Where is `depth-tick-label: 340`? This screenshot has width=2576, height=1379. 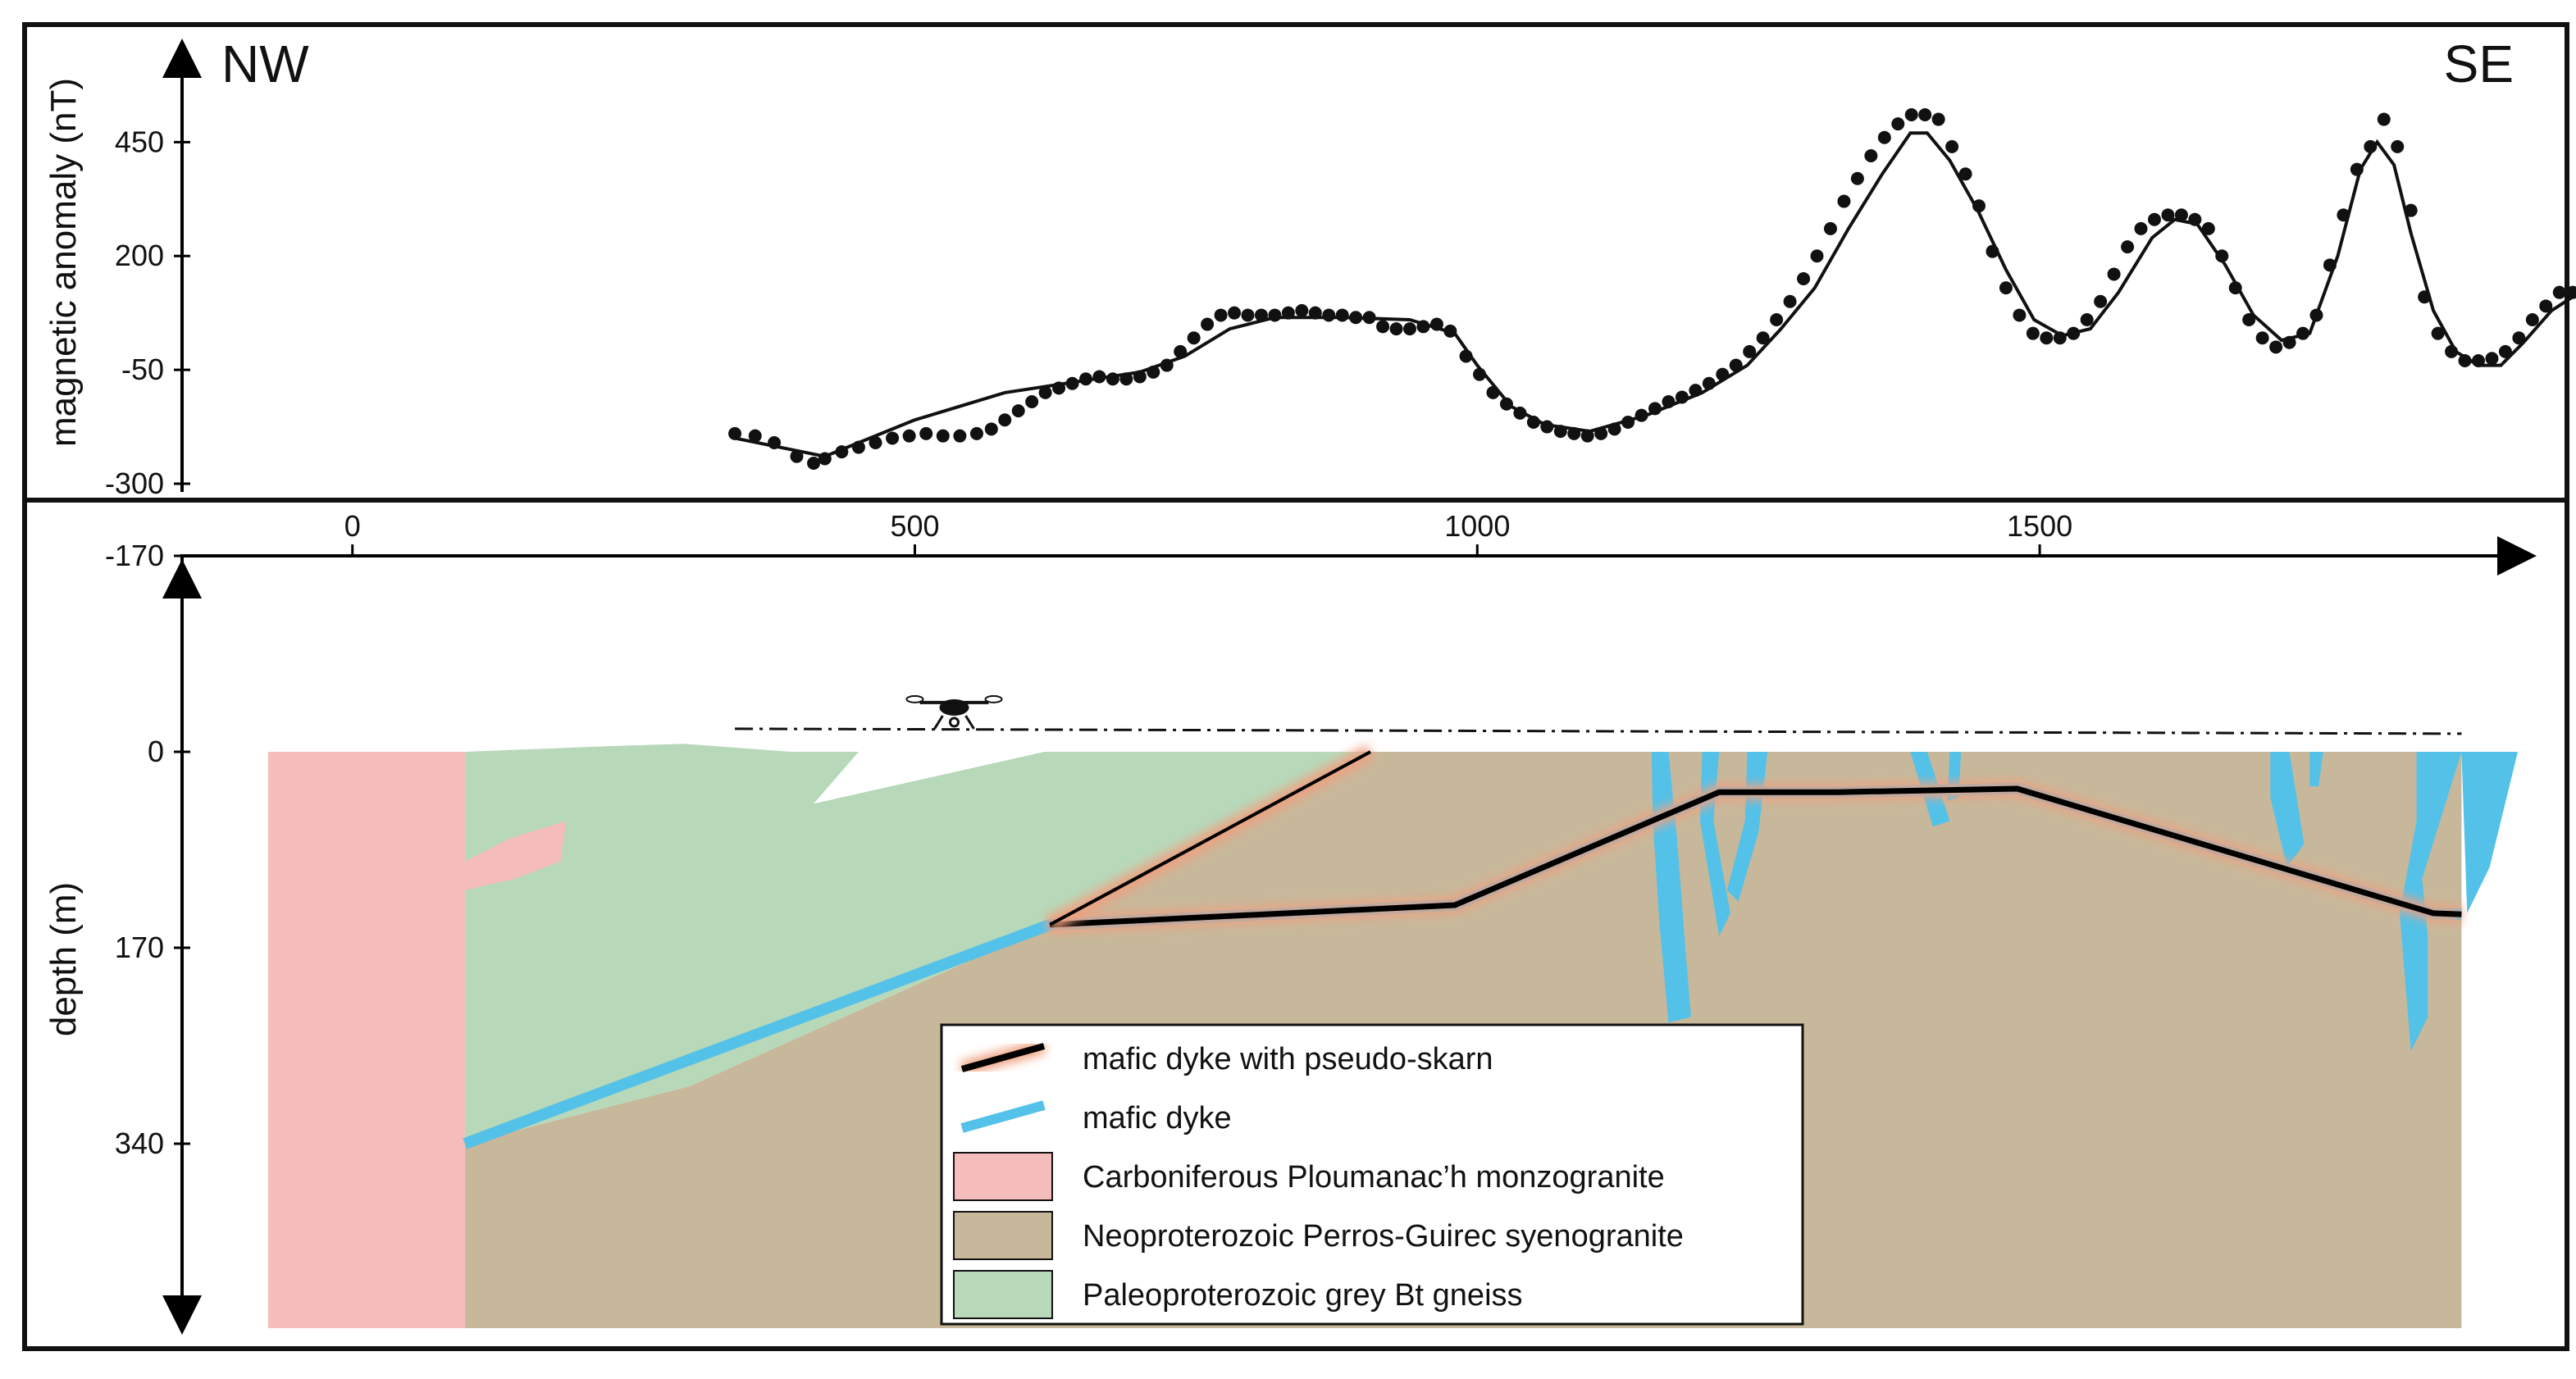
depth-tick-label: 340 is located at coordinates (139, 1143).